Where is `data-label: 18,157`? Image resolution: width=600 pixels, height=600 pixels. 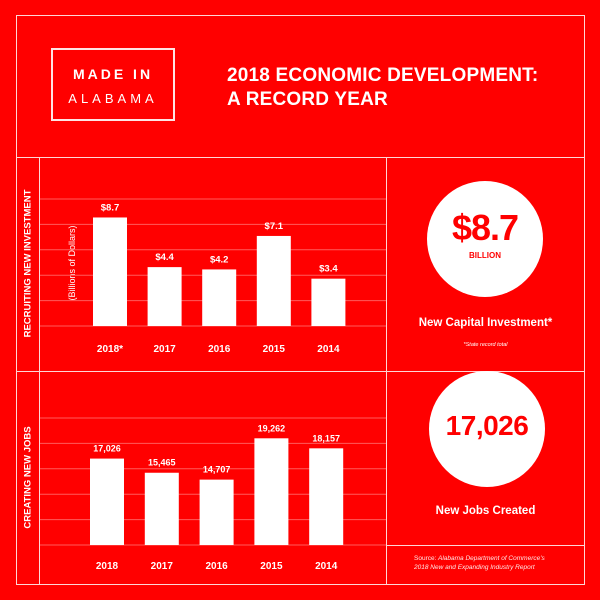 data-label: 18,157 is located at coordinates (326, 438).